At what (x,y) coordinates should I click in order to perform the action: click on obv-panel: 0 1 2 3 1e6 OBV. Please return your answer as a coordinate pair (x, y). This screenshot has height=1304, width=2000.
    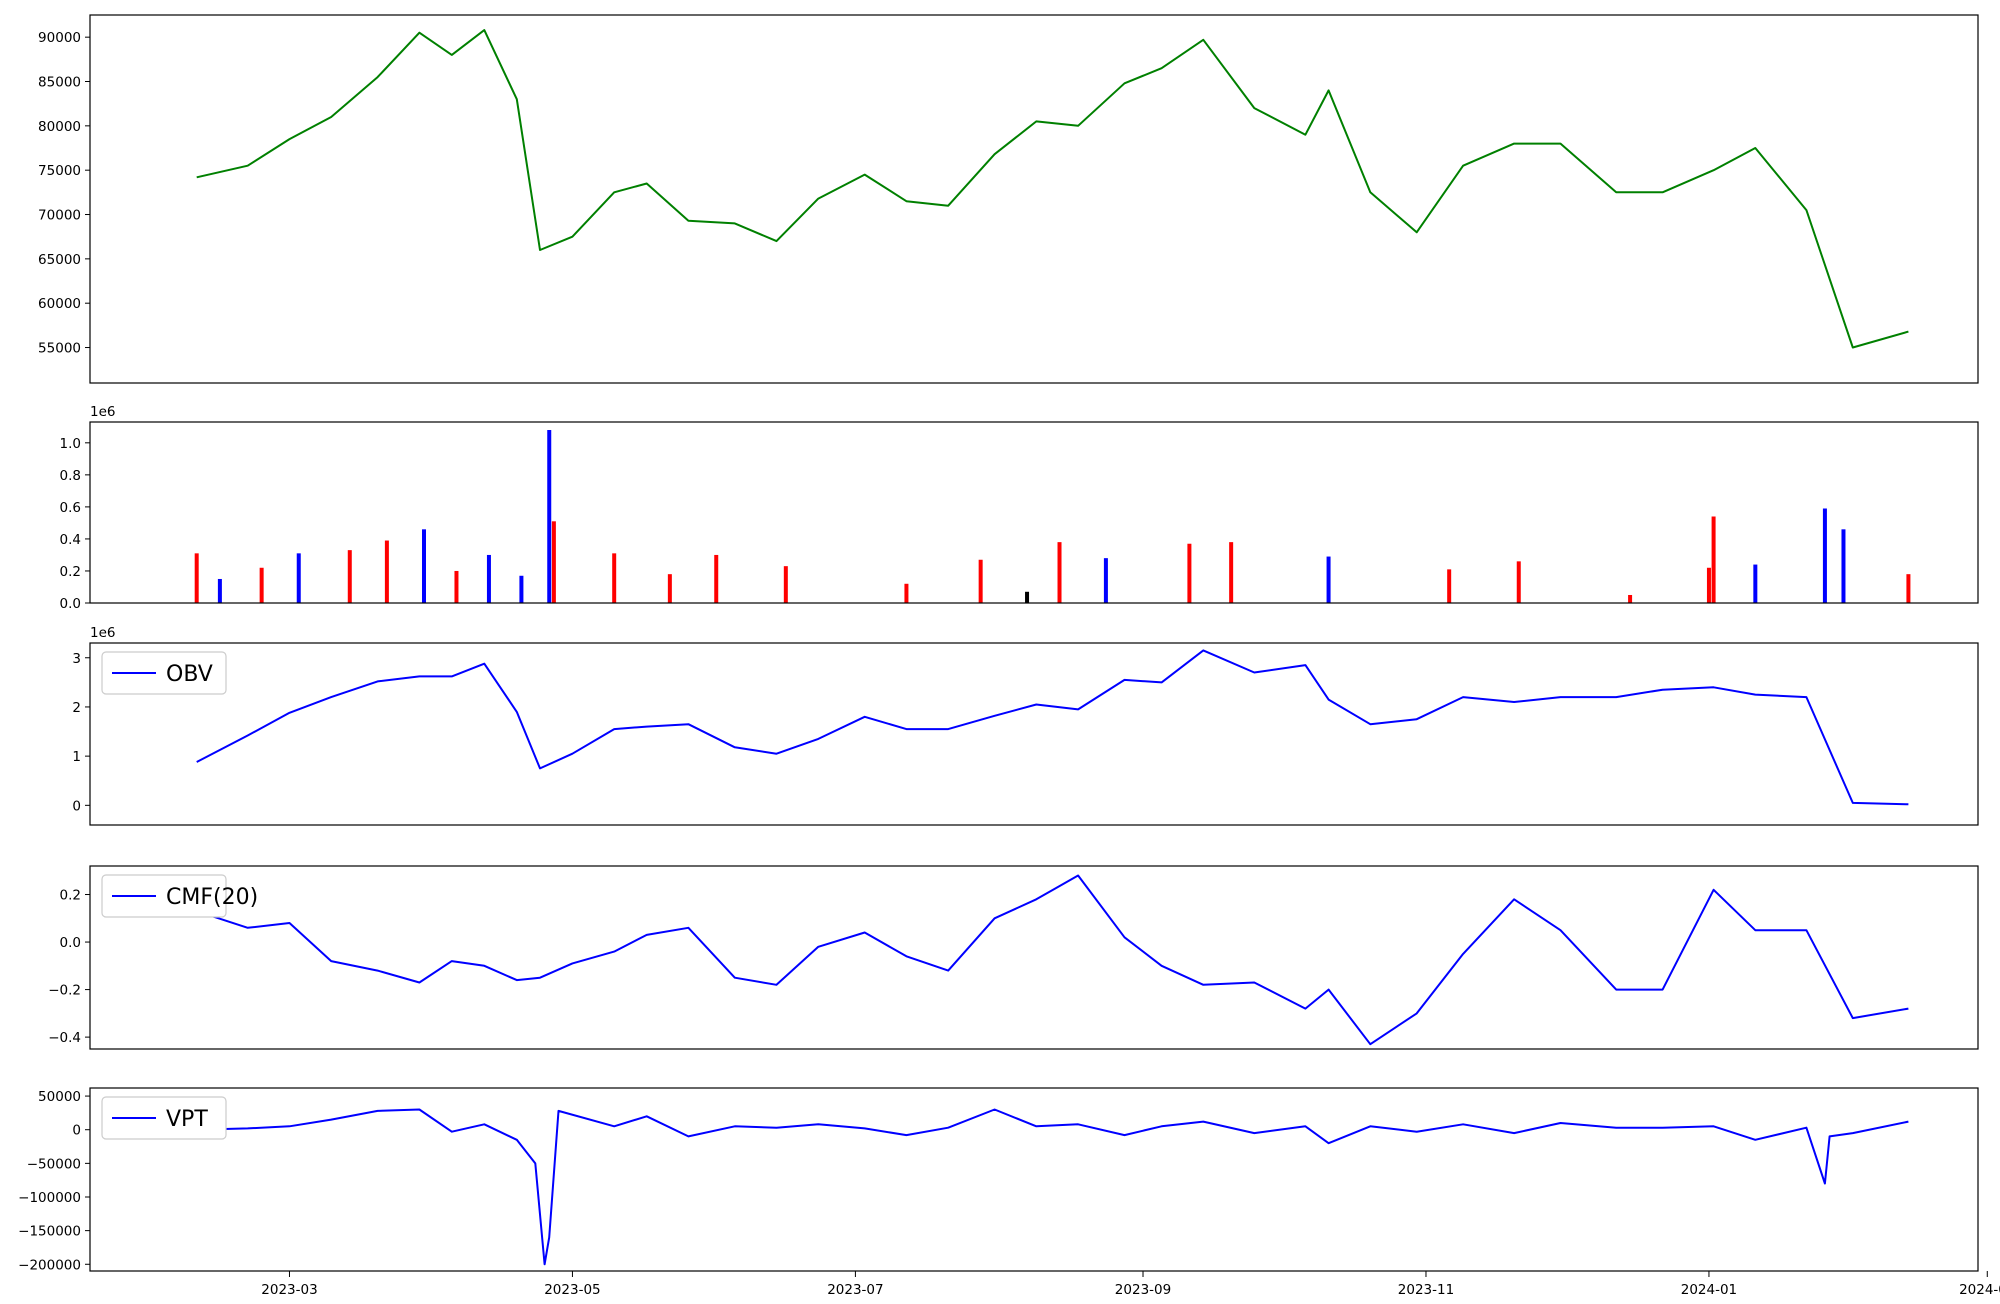
    Looking at the image, I should click on (1025, 725).